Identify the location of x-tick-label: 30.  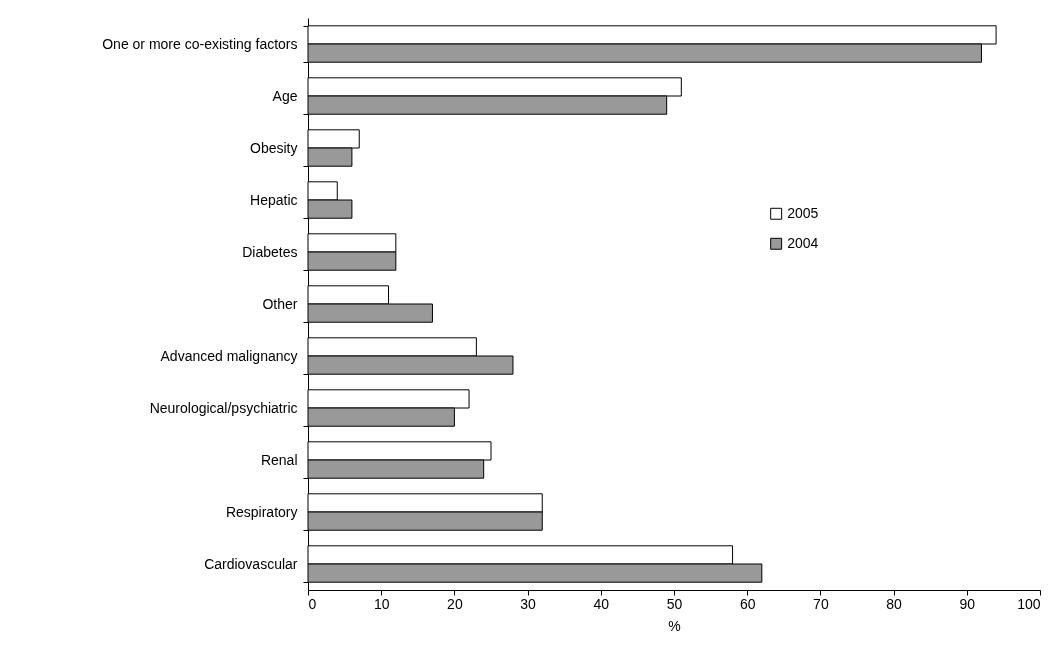
(528, 603).